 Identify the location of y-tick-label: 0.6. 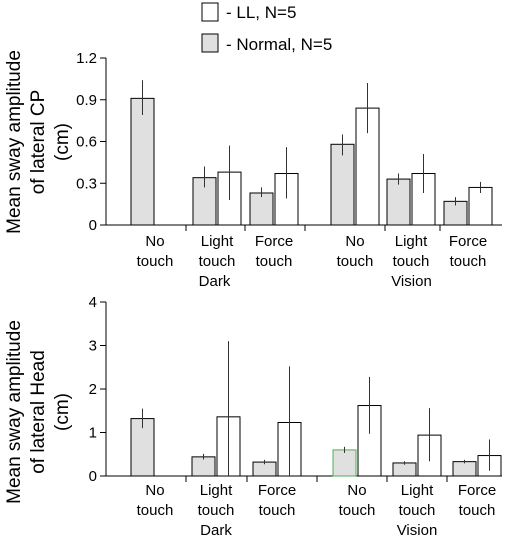
(86, 142).